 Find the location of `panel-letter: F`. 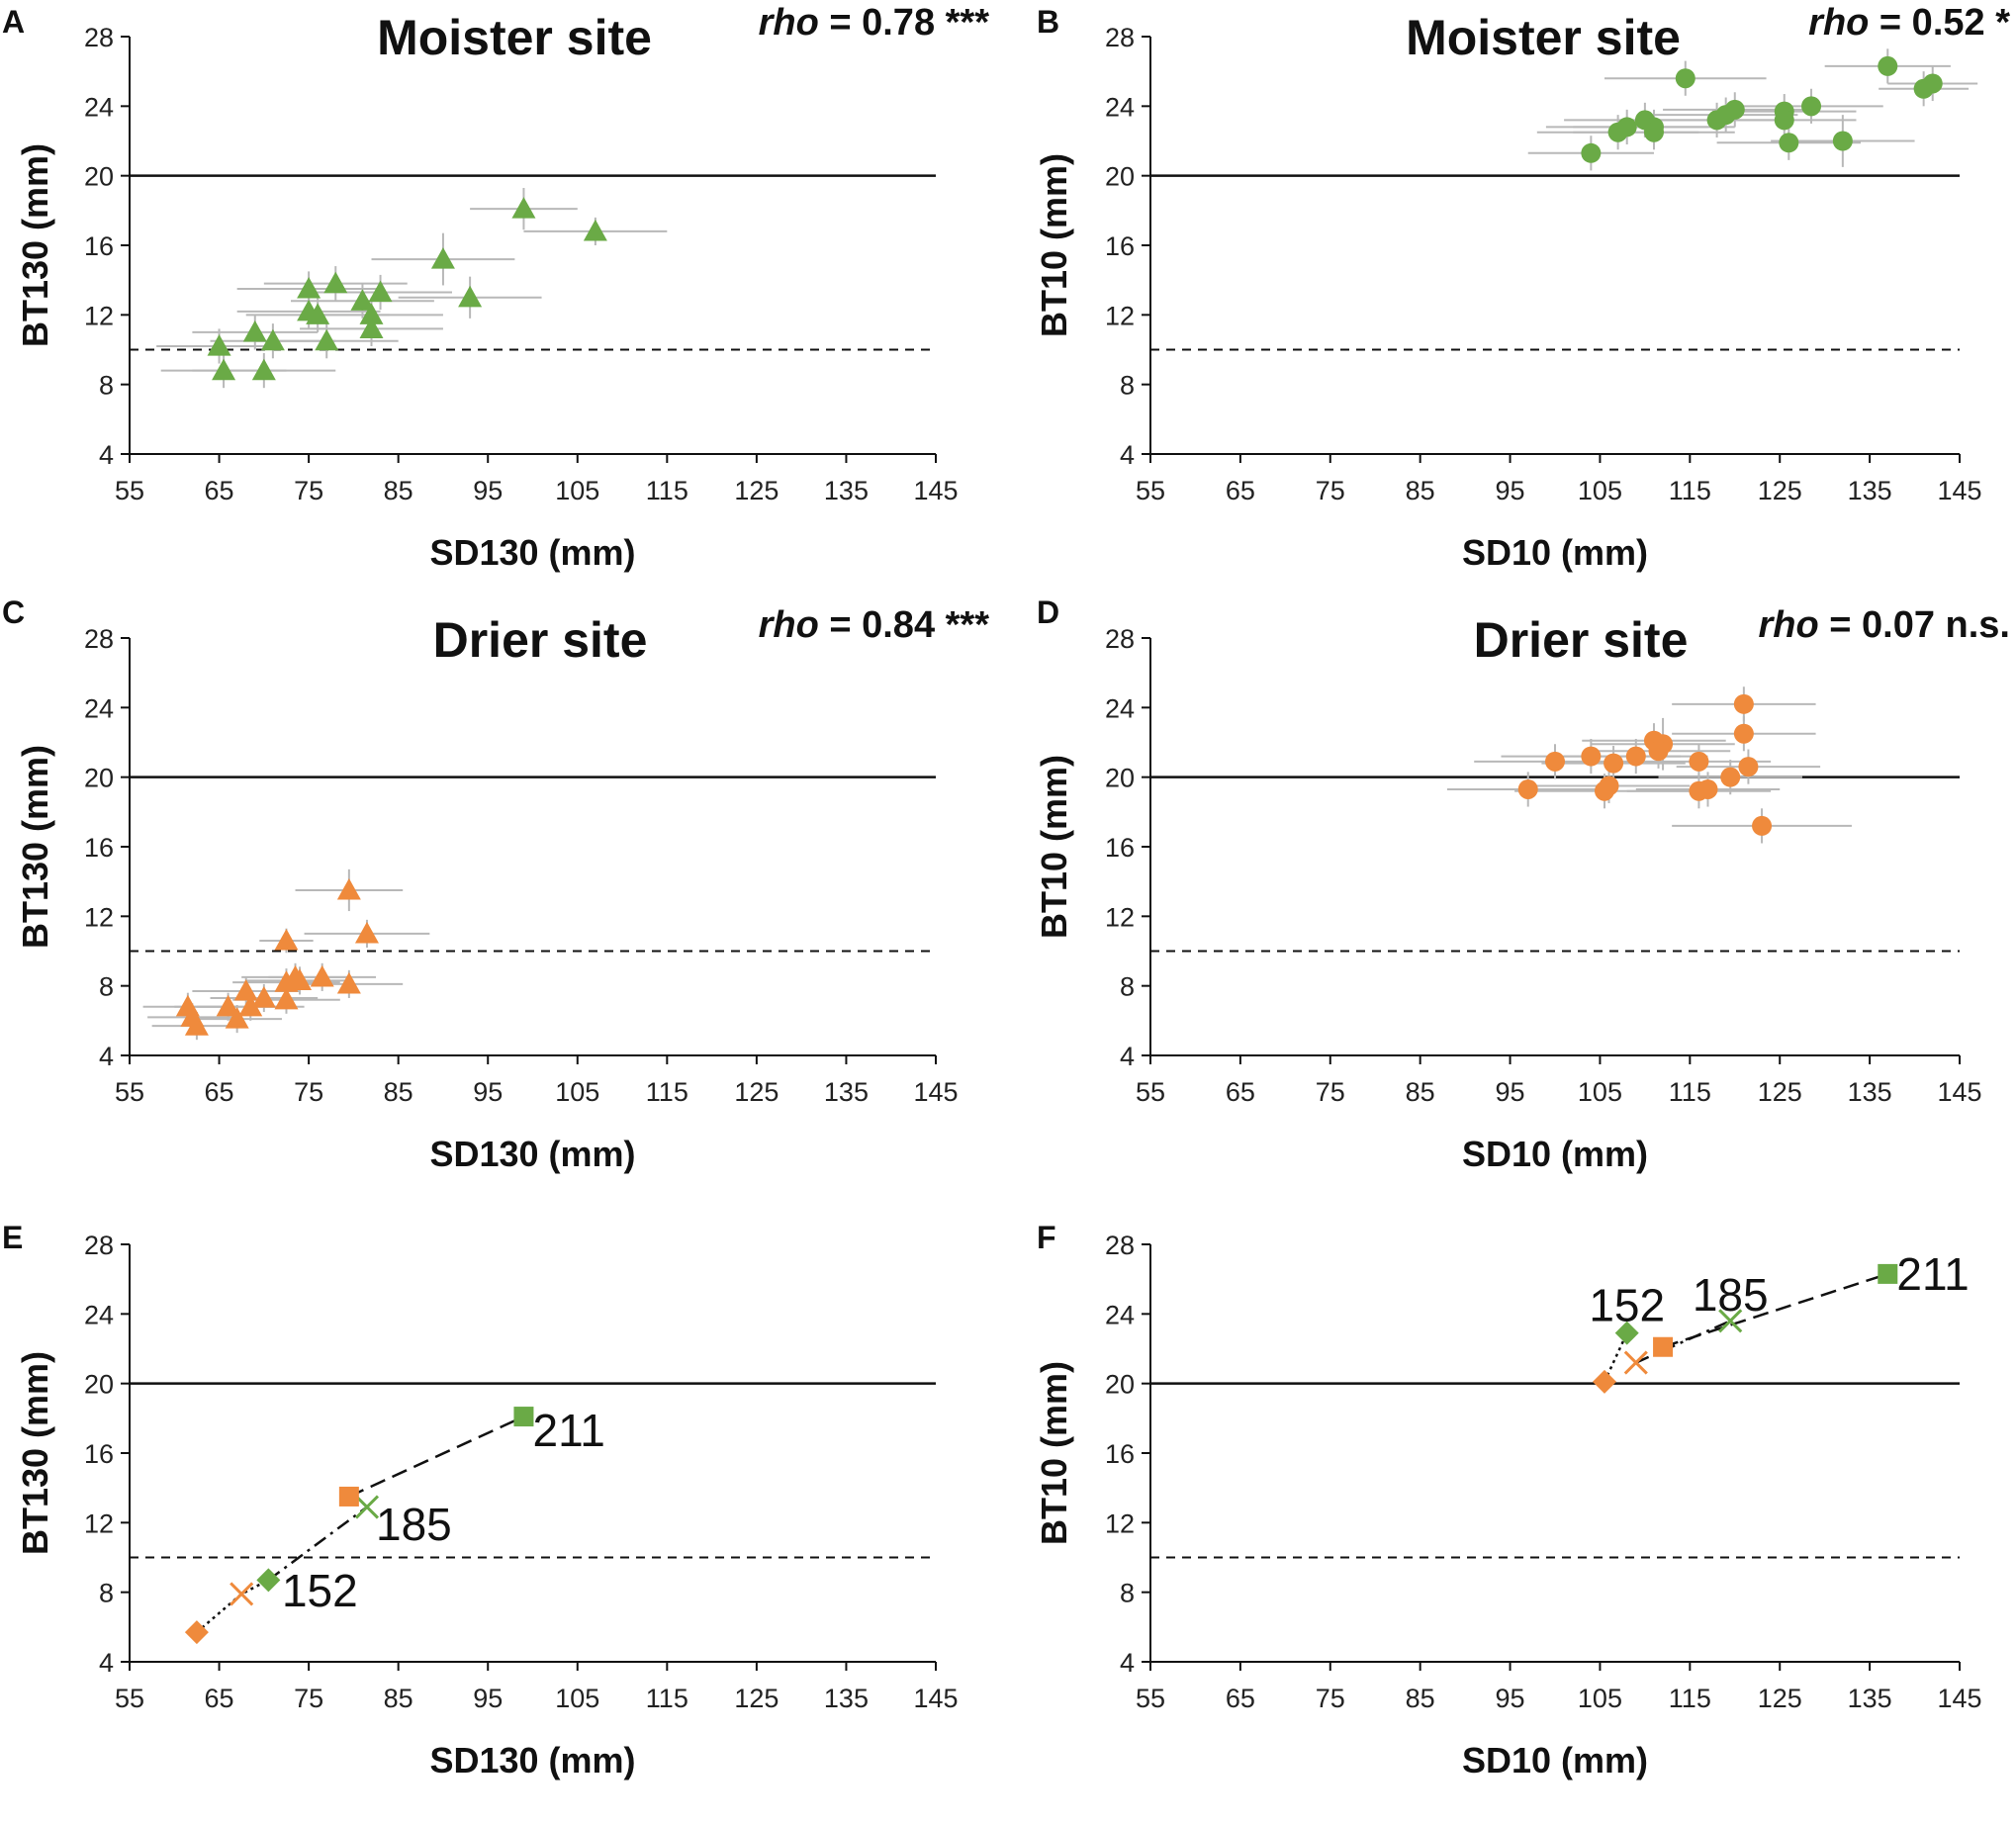

panel-letter: F is located at coordinates (1046, 1237).